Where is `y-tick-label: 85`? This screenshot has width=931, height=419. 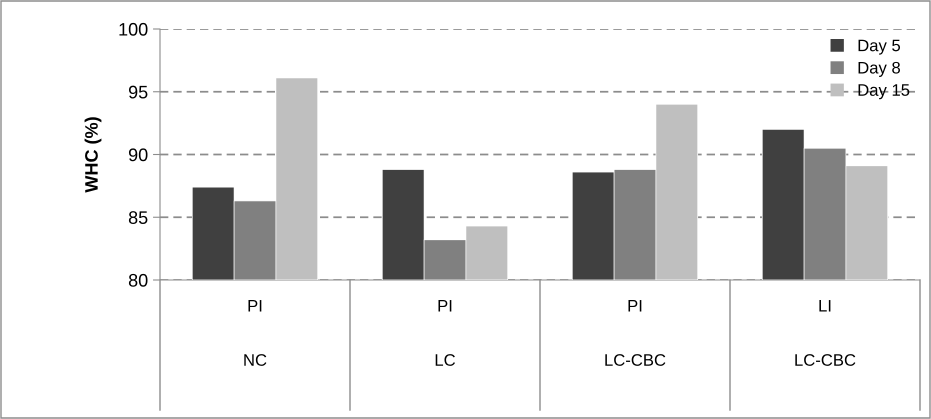 y-tick-label: 85 is located at coordinates (138, 217).